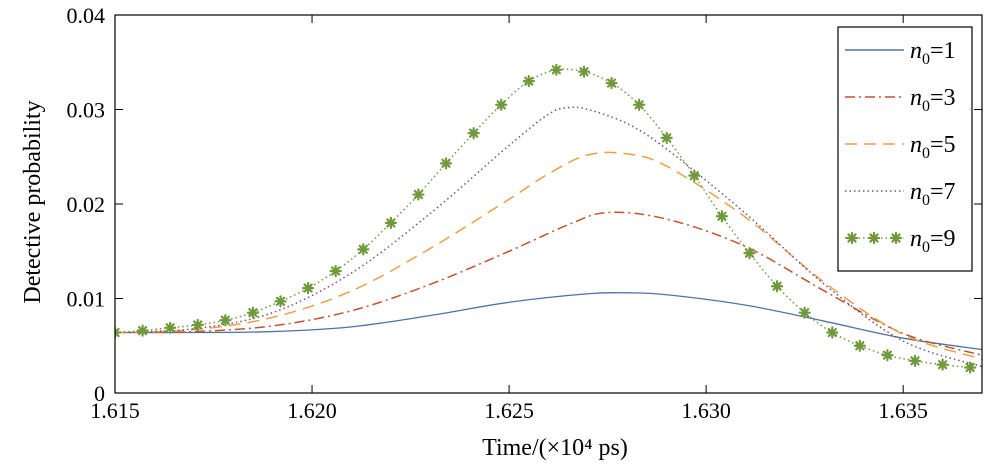 This screenshot has height=465, width=1000. Describe the element at coordinates (555, 448) in the screenshot. I see `x-axis-title: Time/(×10⁴ ps)` at that location.